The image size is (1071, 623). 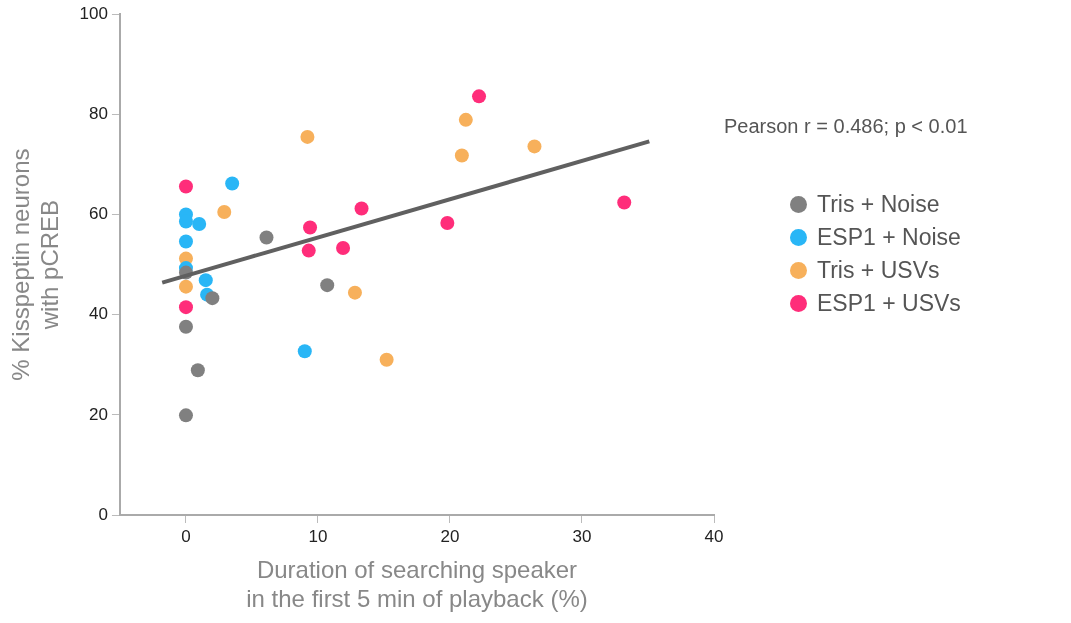 What do you see at coordinates (846, 126) in the screenshot?
I see `text: Pearson r = 0.486; p < 0.01` at bounding box center [846, 126].